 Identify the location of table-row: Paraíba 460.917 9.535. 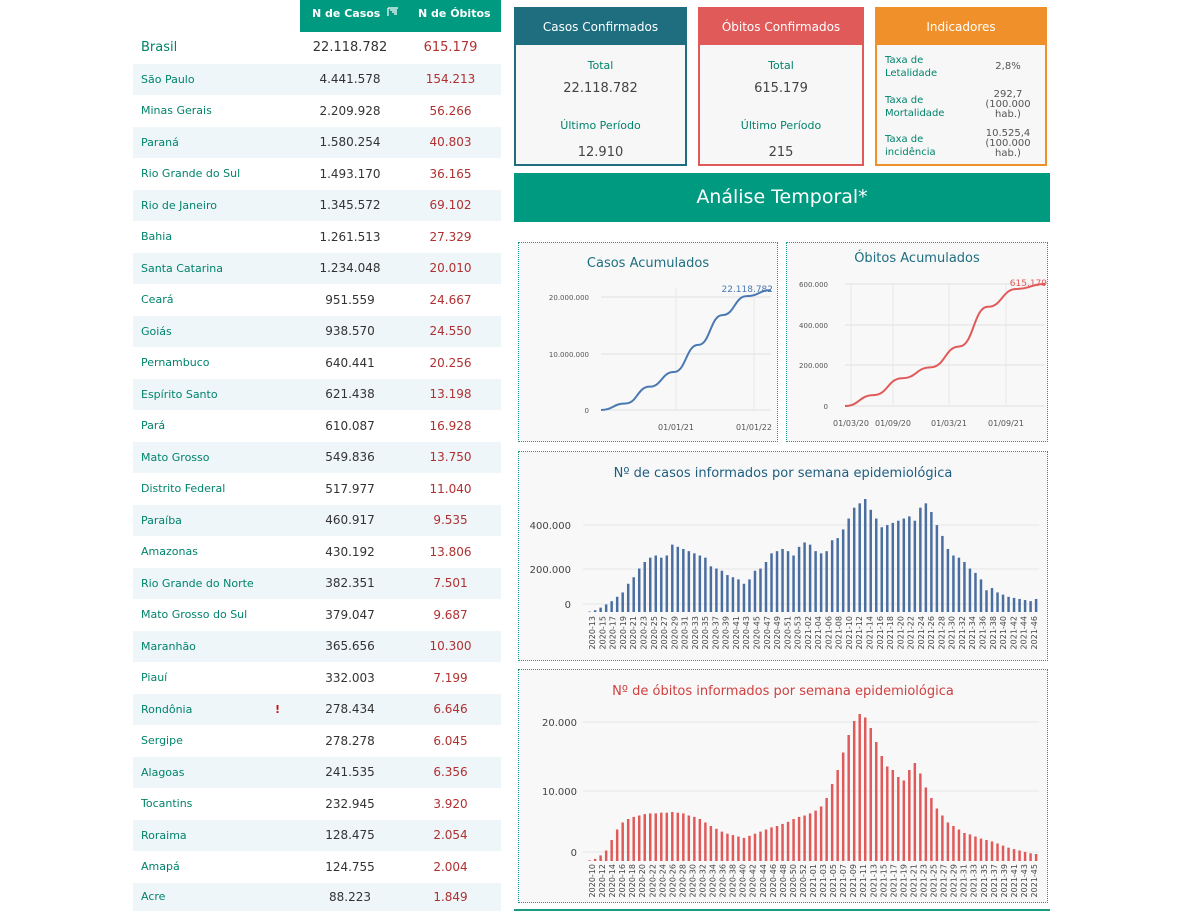
(317, 520).